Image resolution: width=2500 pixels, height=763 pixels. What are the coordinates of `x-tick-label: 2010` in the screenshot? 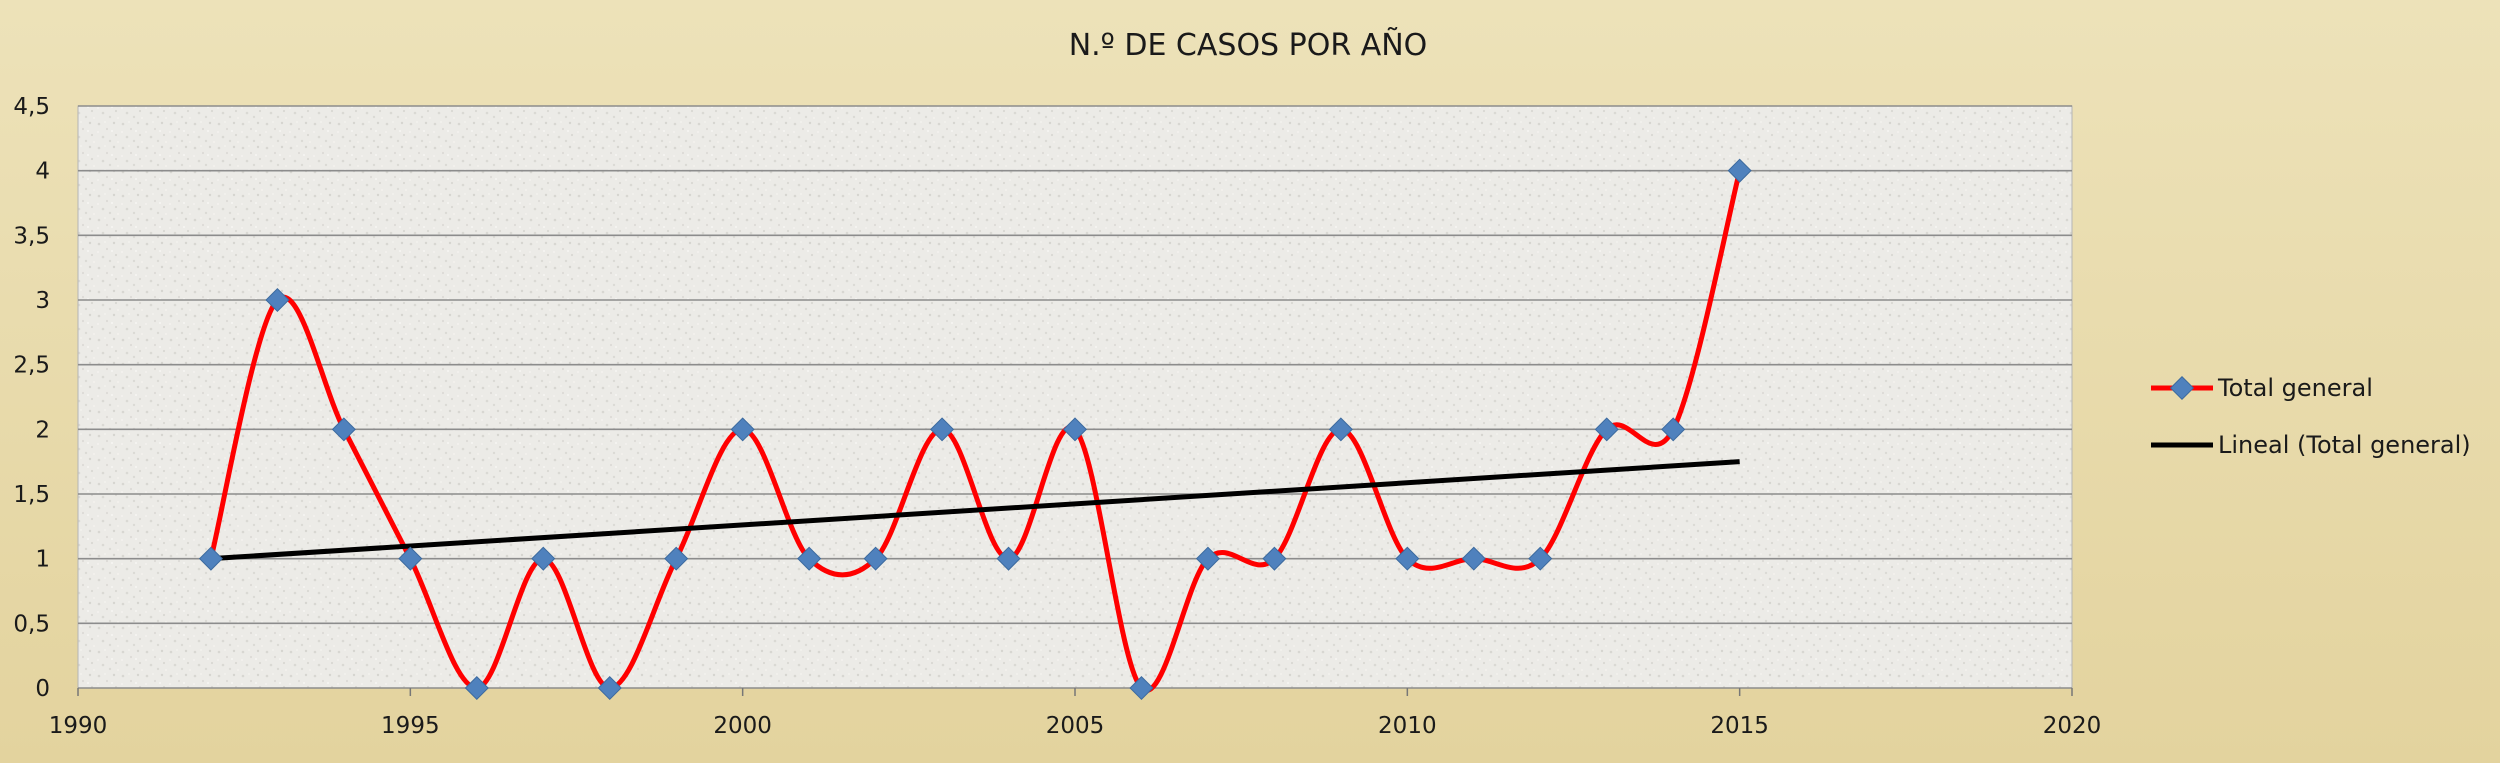 It's located at (1407, 726).